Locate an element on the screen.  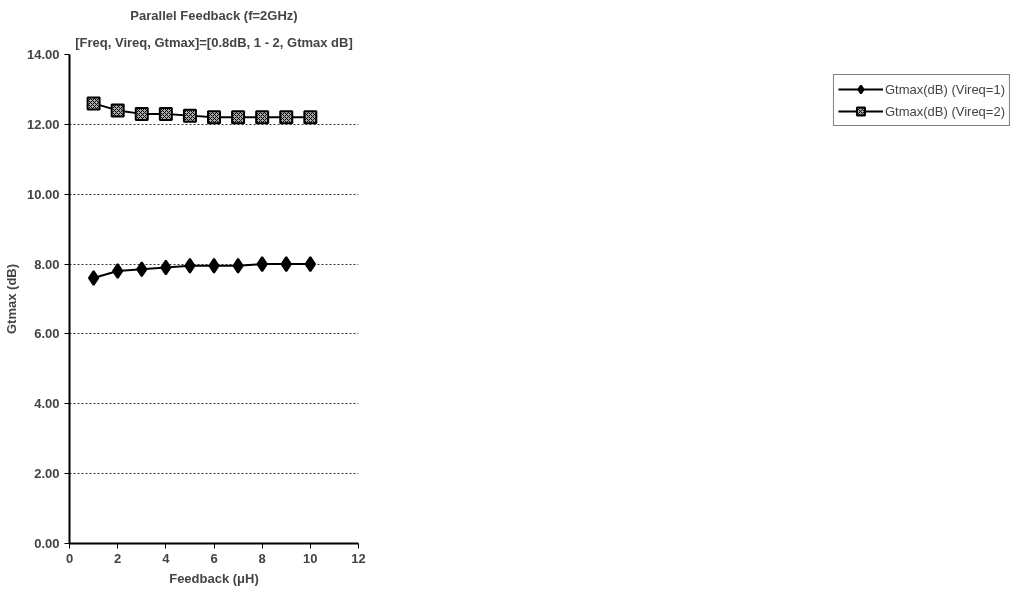
y-tick-label: 4.00 is located at coordinates (47, 404).